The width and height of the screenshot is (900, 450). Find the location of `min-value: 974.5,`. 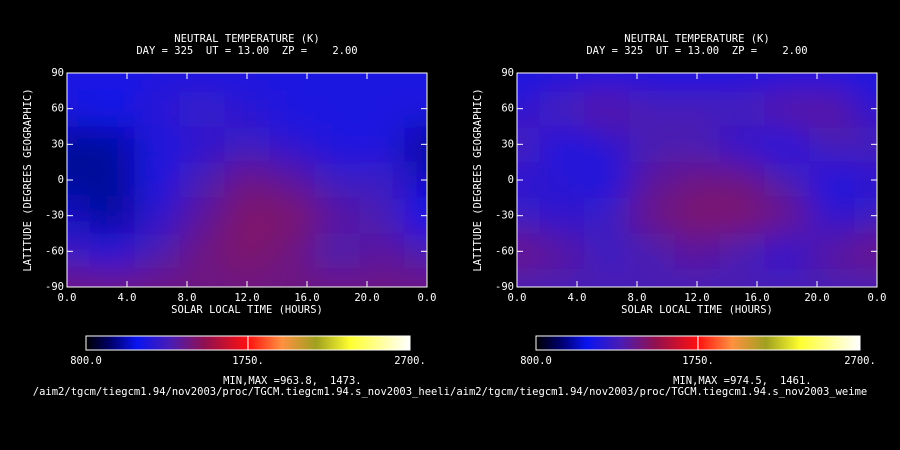

min-value: 974.5, is located at coordinates (749, 381).